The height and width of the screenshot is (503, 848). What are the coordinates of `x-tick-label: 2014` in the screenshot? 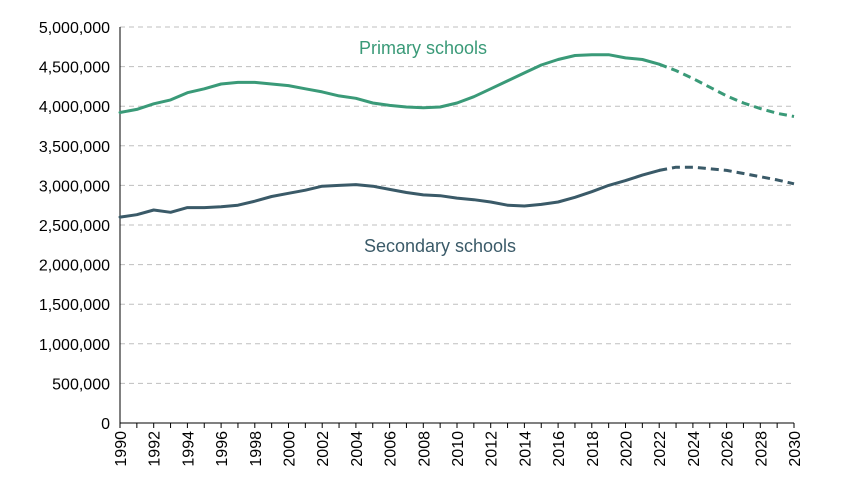 It's located at (525, 449).